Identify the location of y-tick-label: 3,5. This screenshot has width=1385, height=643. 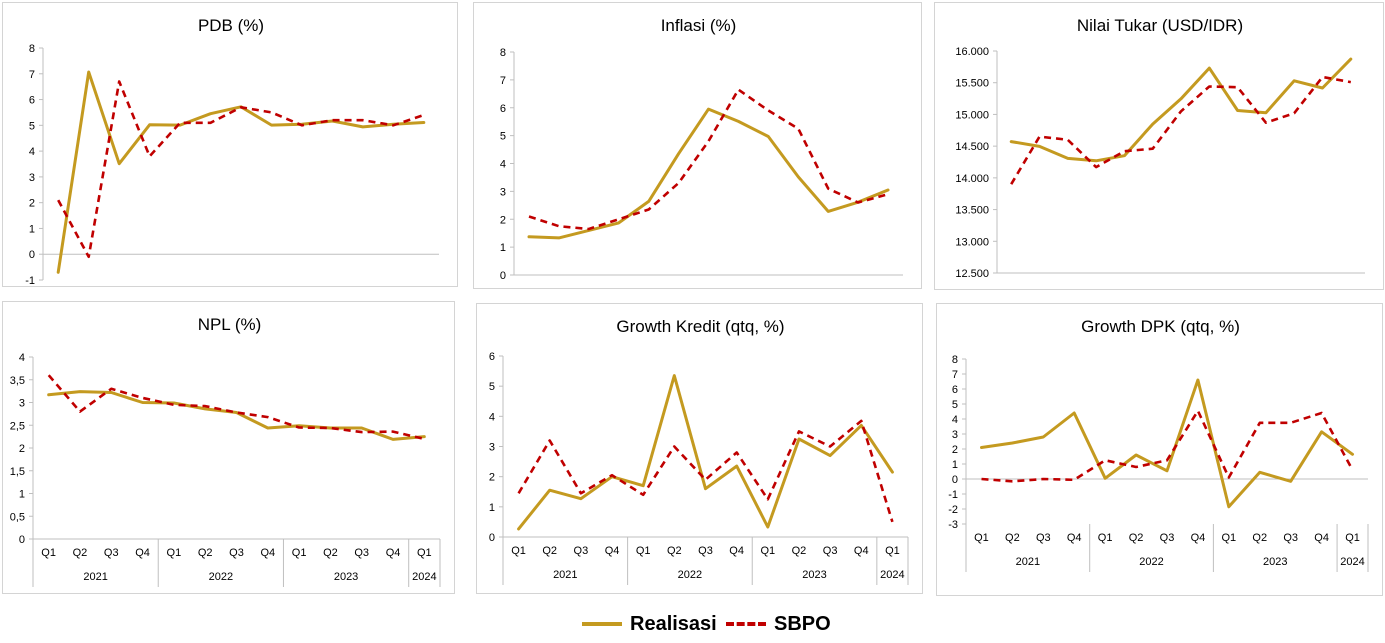
(17, 381).